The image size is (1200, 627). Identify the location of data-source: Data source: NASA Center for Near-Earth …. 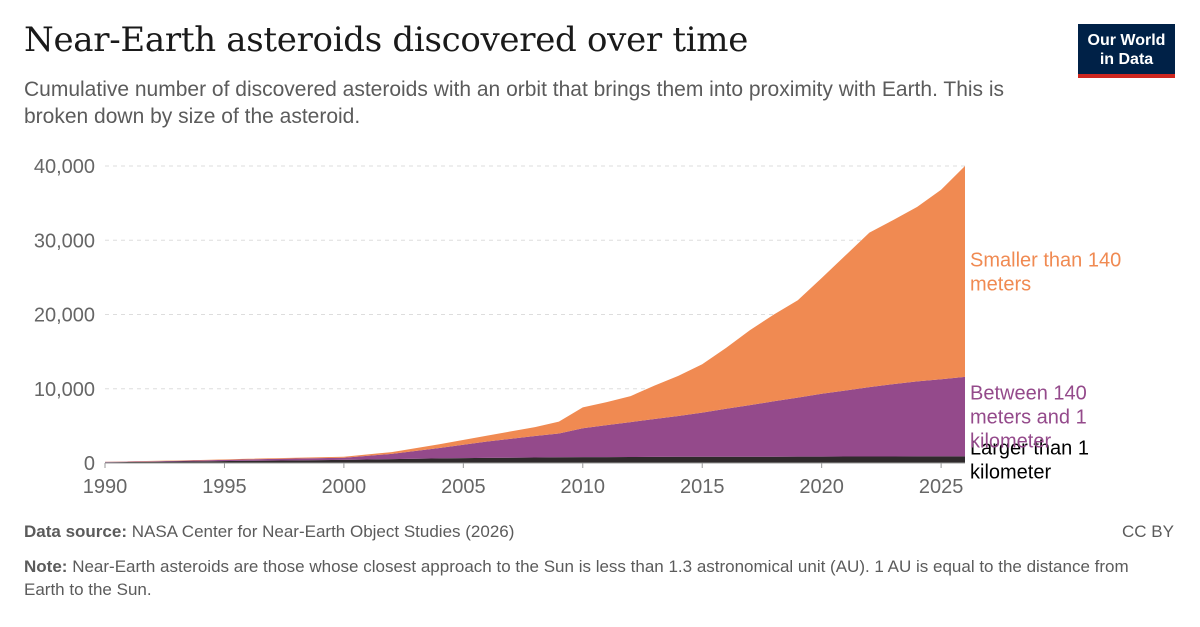
(269, 532).